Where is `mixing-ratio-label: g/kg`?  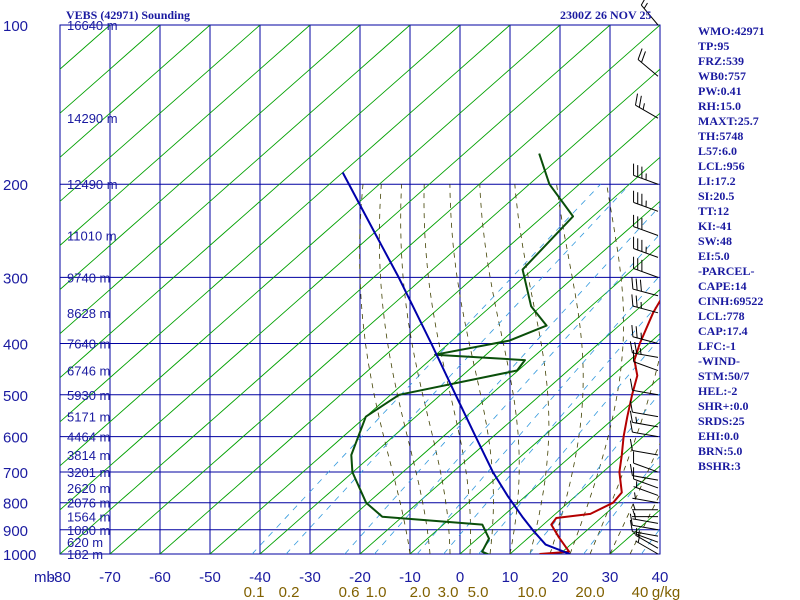
mixing-ratio-label: g/kg is located at coordinates (666, 592).